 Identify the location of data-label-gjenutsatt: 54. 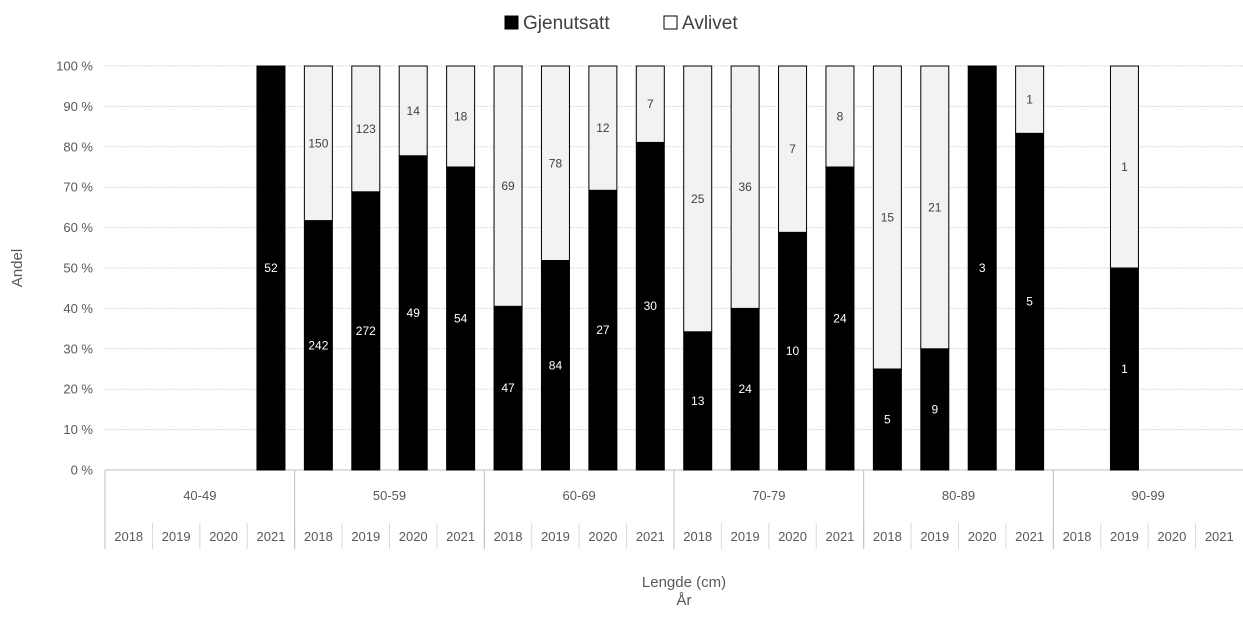
(461, 319).